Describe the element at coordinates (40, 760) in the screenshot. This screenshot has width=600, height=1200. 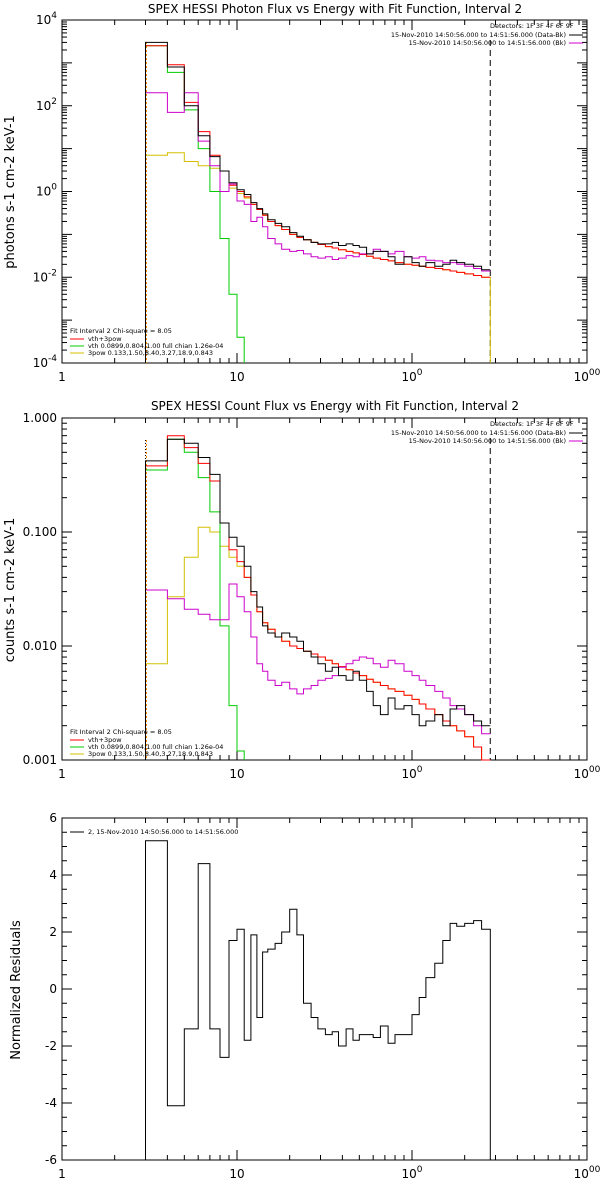
I see `tick-label: 0.001` at that location.